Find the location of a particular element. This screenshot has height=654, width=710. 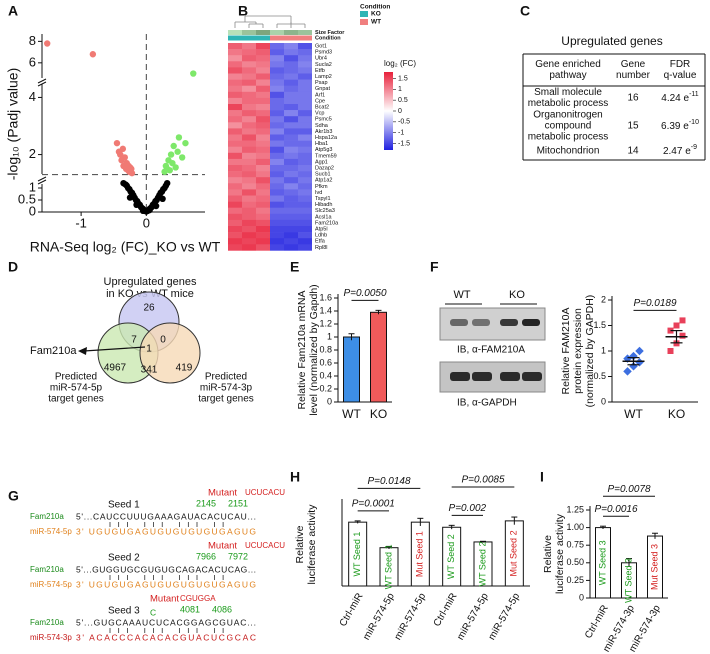

table-cell: FDR is located at coordinates (680, 64).